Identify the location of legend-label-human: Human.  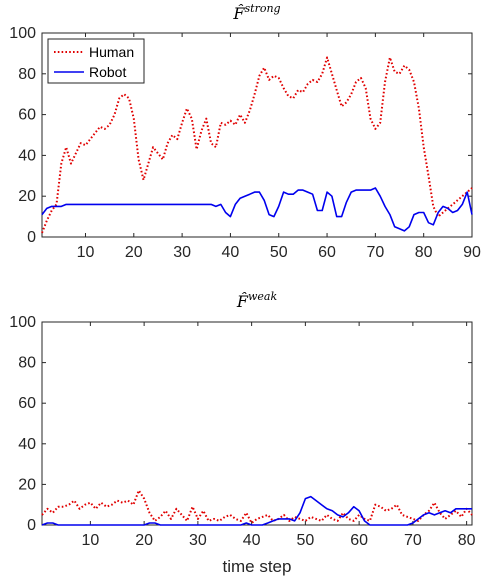
(111, 52).